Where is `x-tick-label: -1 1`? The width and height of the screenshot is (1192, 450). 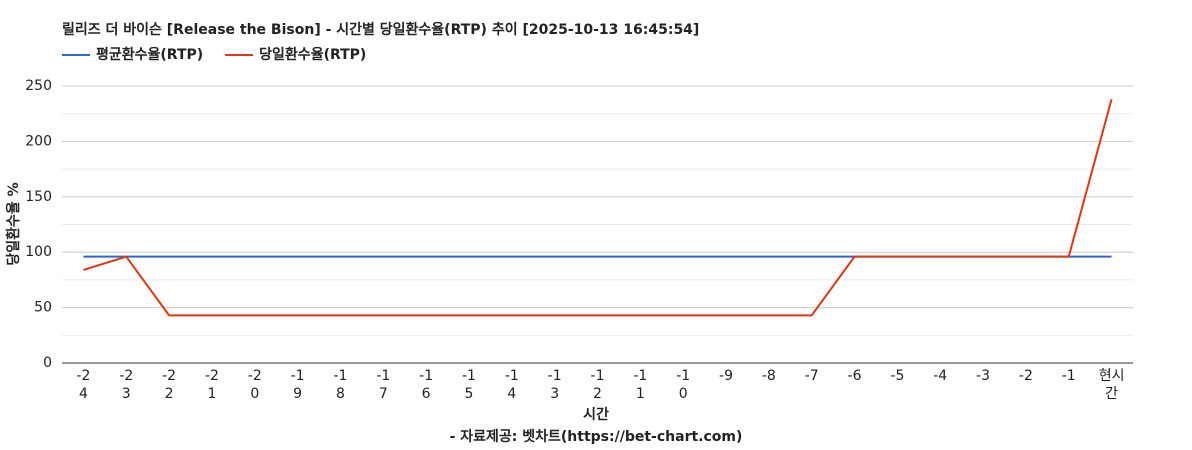
x-tick-label: -1 1 is located at coordinates (640, 385).